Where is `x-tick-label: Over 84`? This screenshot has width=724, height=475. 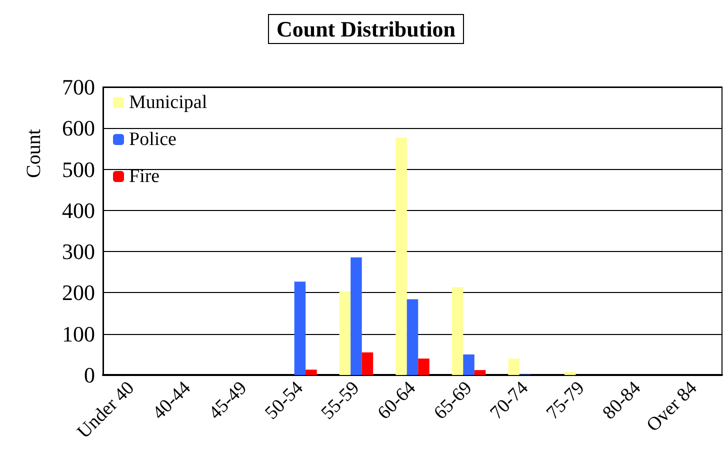
x-tick-label: Over 84 is located at coordinates (672, 406).